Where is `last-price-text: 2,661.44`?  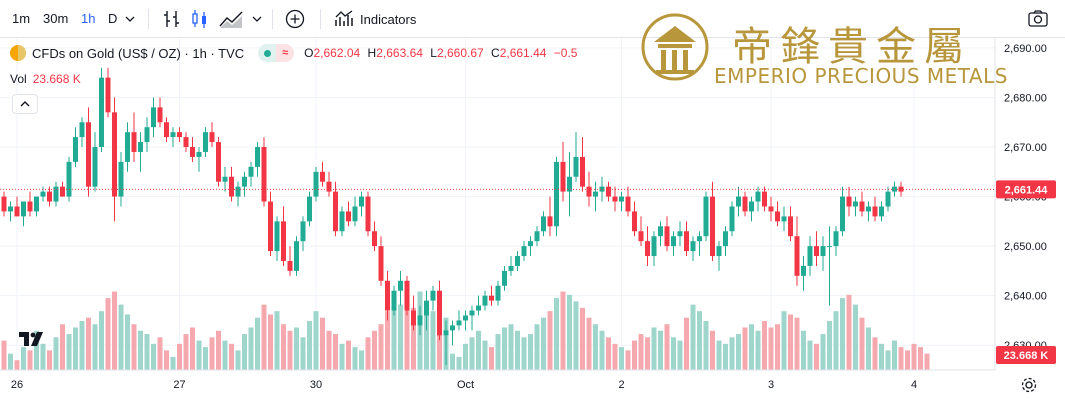 last-price-text: 2,661.44 is located at coordinates (1027, 190).